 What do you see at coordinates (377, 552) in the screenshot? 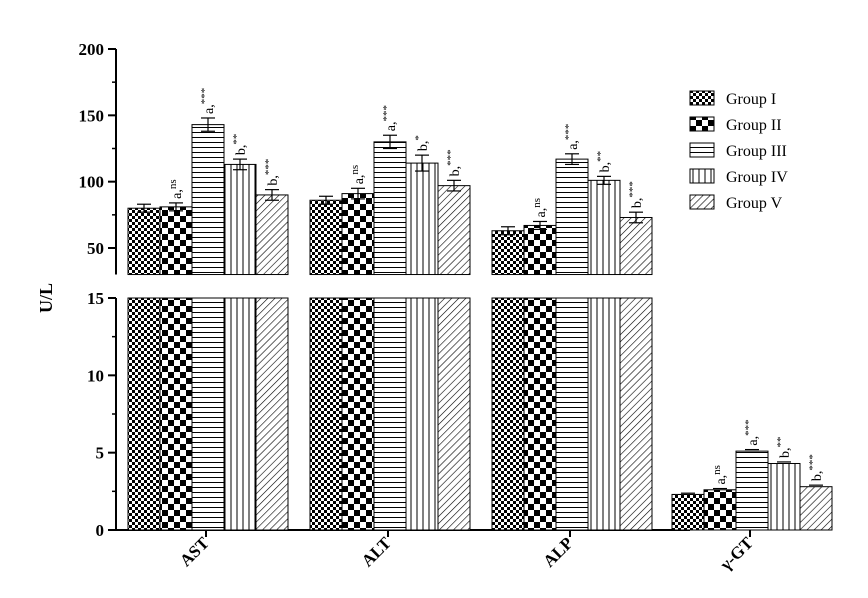
I see `x-tick-label: ALT` at bounding box center [377, 552].